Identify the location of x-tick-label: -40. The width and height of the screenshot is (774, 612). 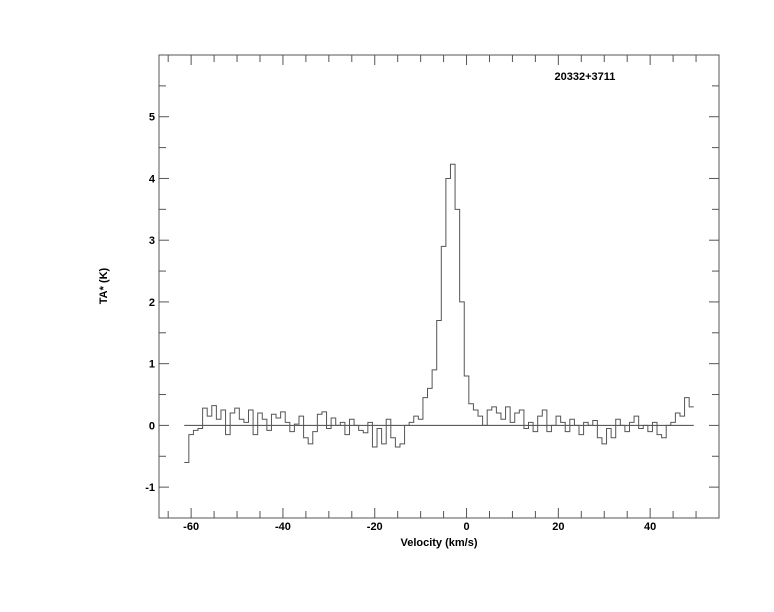
(283, 527).